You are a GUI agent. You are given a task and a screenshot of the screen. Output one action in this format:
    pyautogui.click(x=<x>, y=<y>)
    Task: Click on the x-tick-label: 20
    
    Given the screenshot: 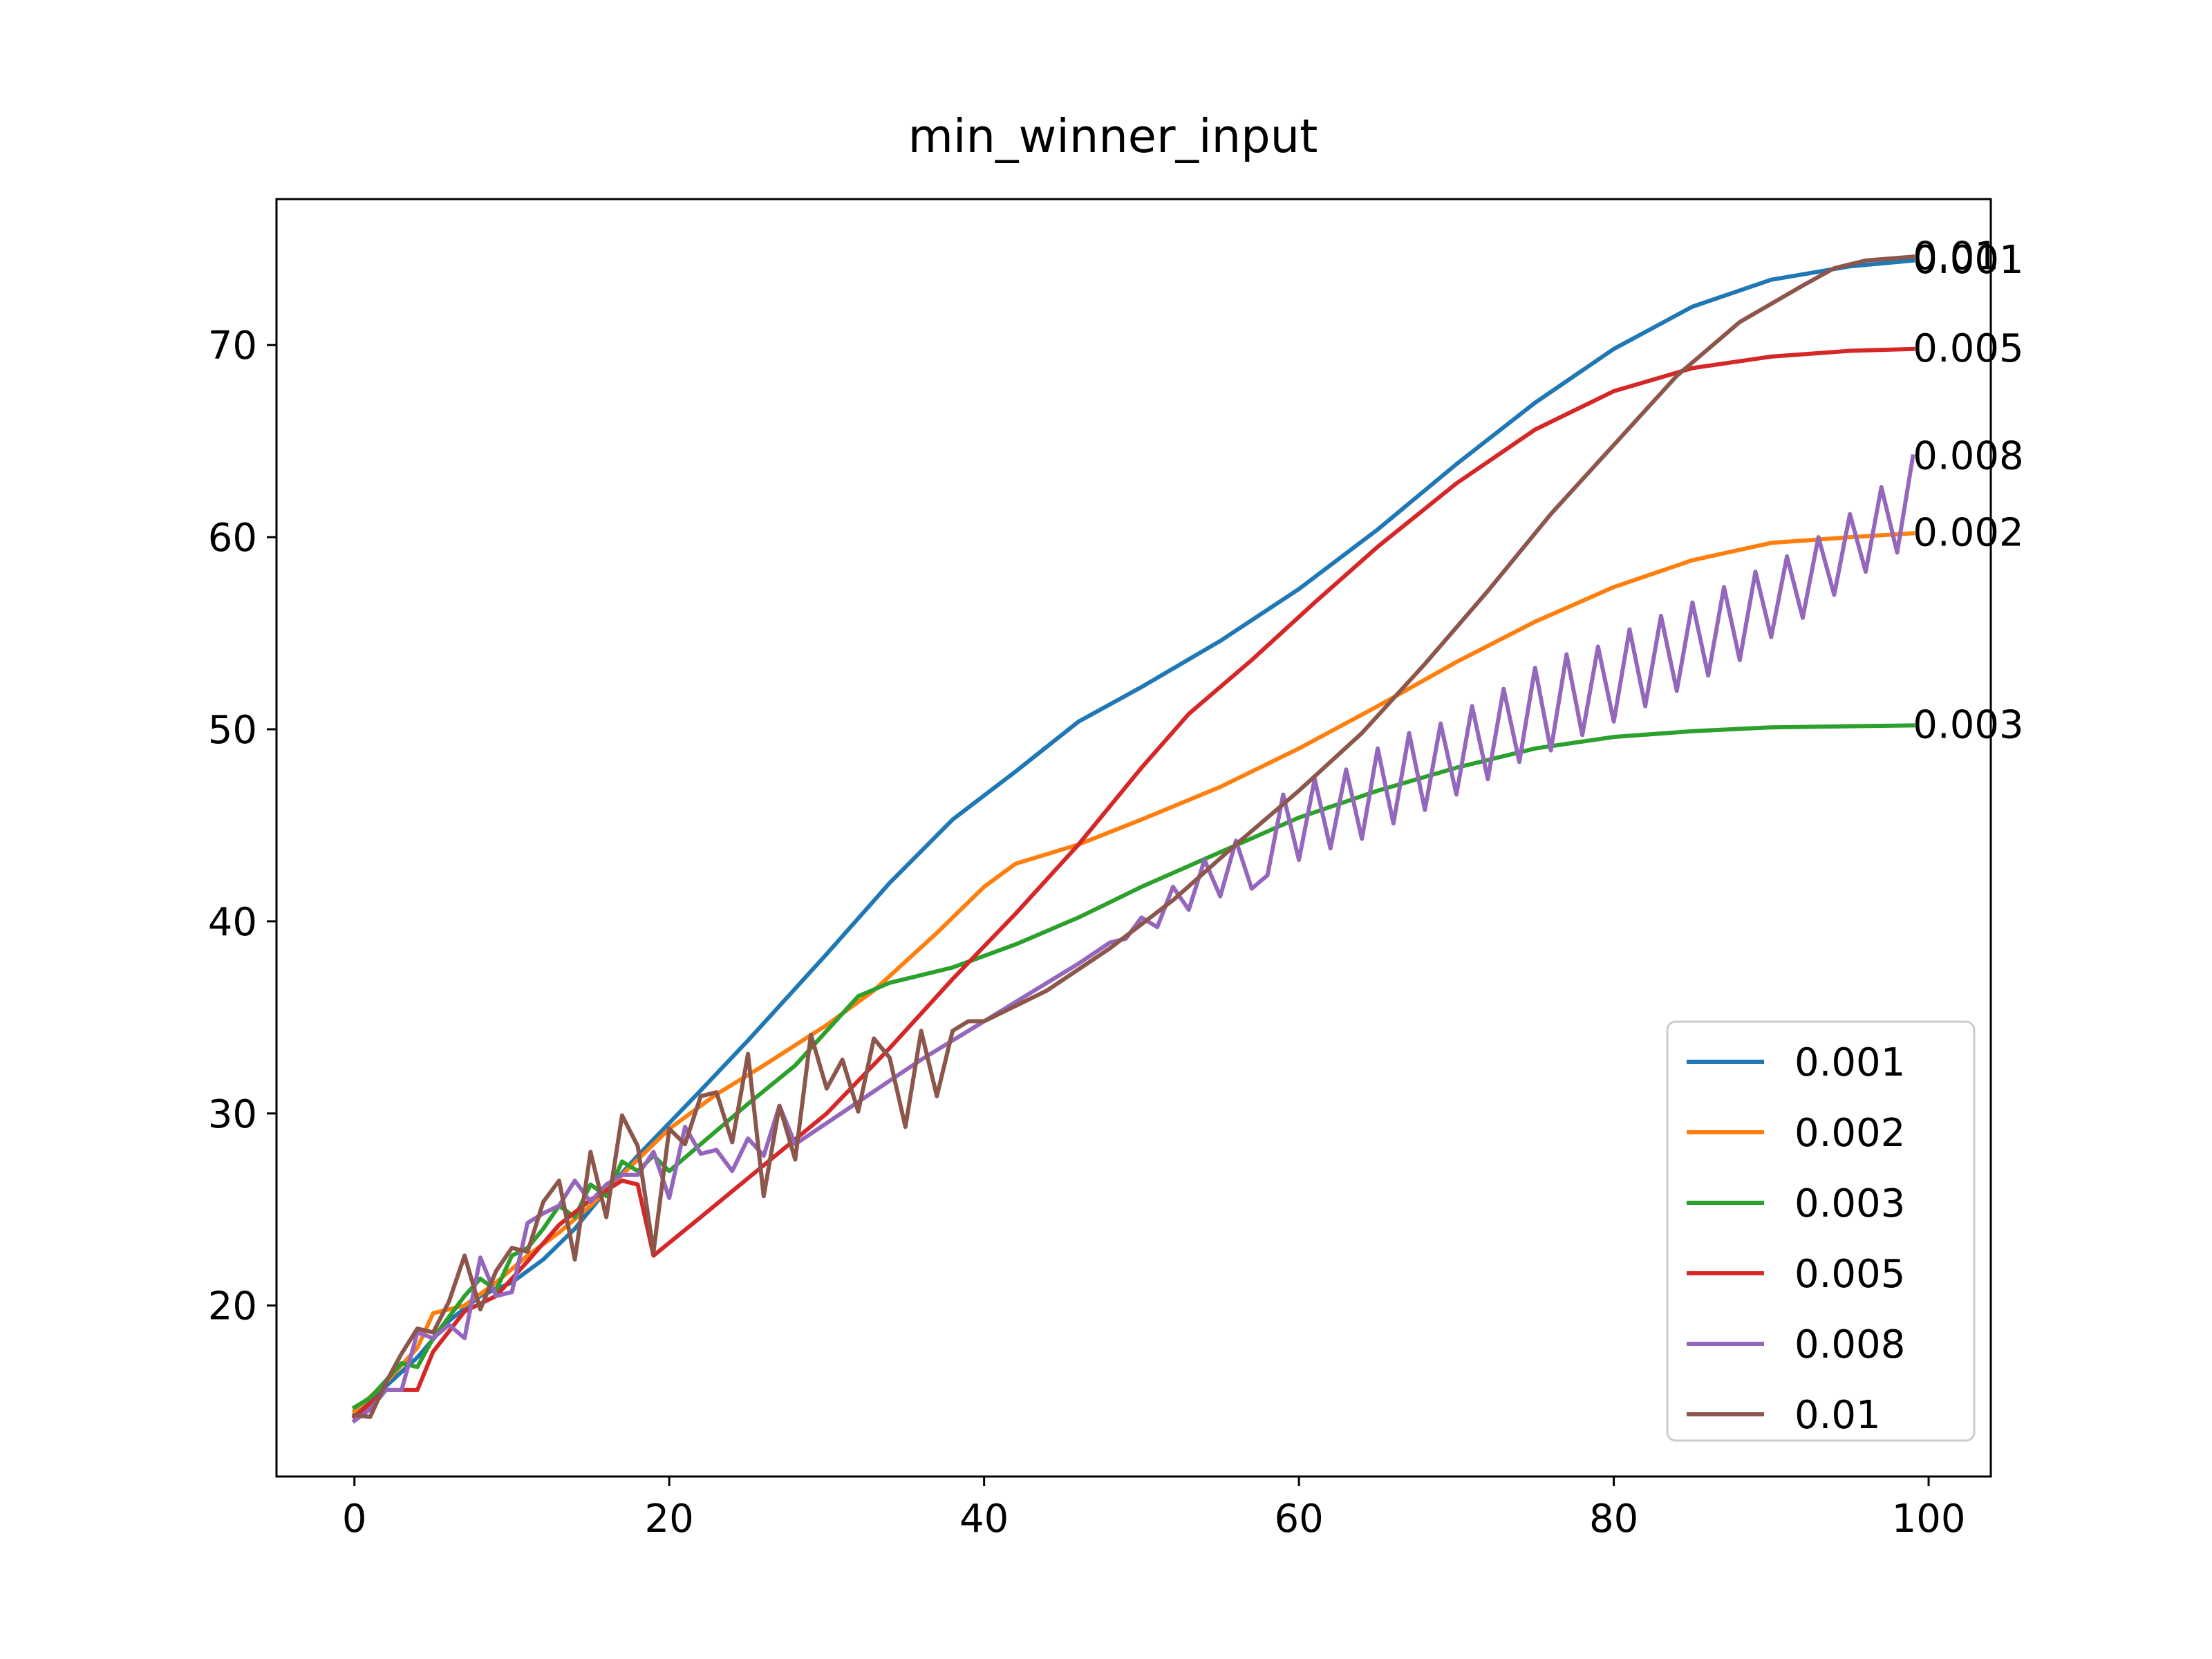 What is the action you would take?
    pyautogui.click(x=670, y=1519)
    